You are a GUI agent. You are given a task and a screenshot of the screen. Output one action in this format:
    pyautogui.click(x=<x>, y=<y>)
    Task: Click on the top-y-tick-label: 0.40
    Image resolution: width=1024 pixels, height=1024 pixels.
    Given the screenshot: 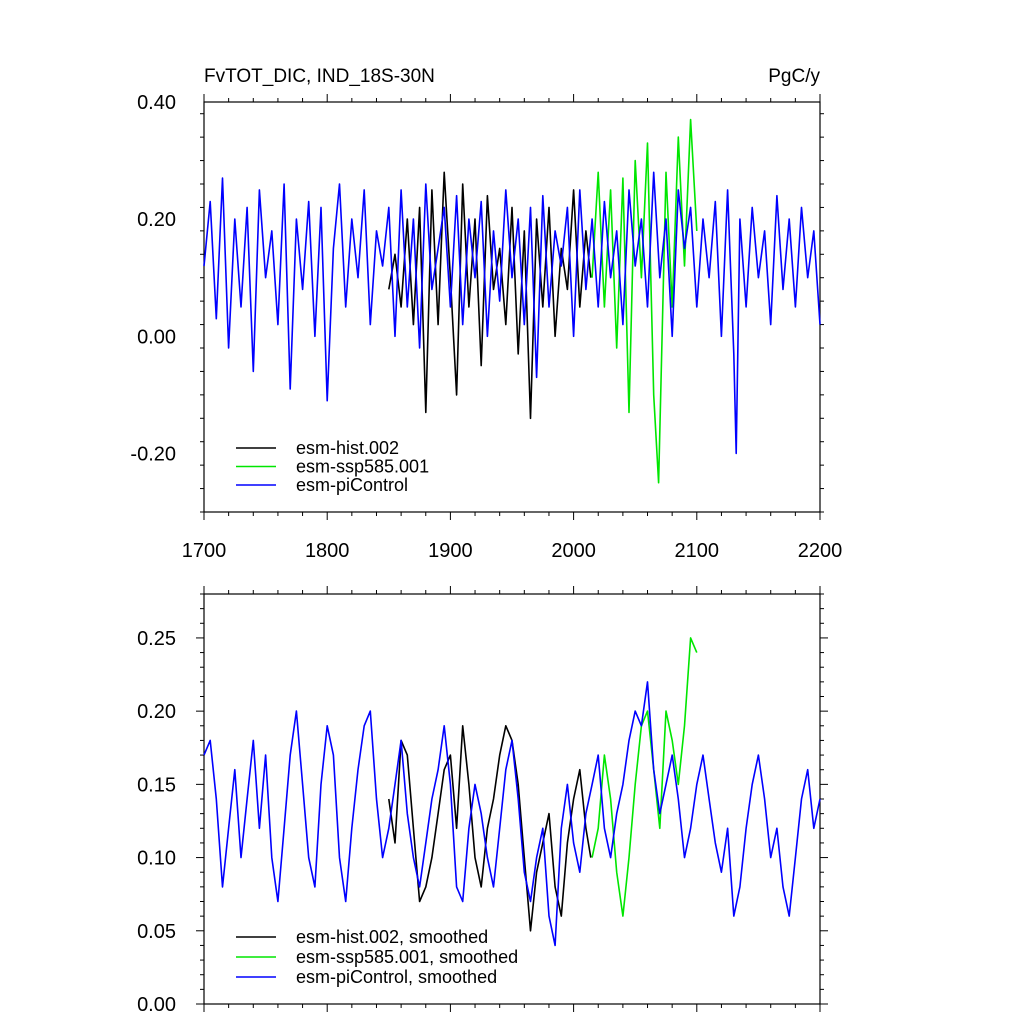 What is the action you would take?
    pyautogui.click(x=156, y=103)
    